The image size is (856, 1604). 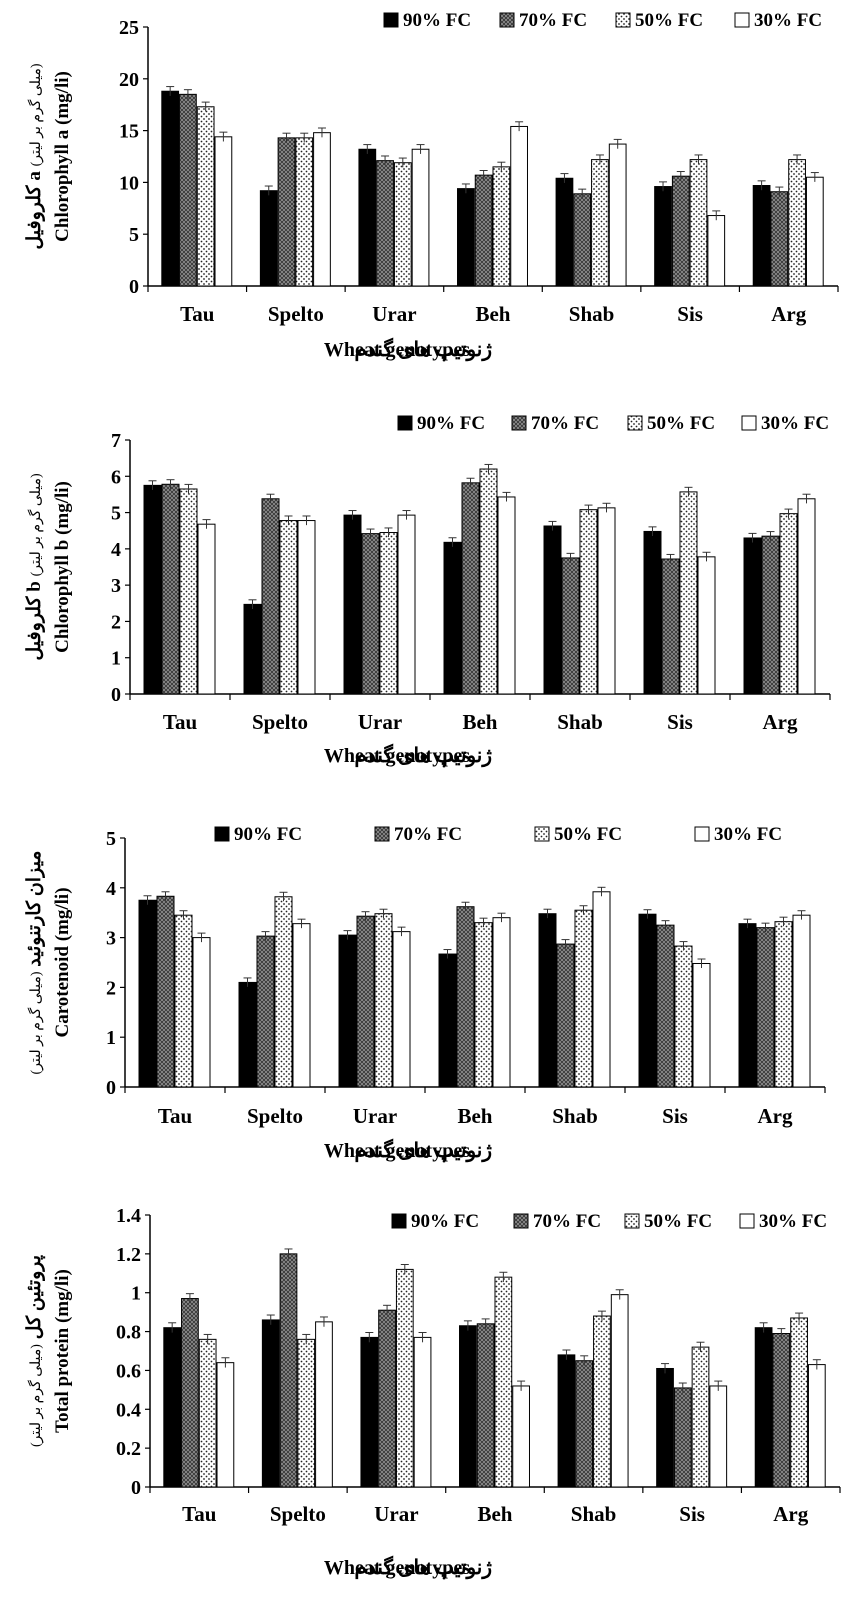 I want to click on y-tick-label: 25, so click(x=129, y=28).